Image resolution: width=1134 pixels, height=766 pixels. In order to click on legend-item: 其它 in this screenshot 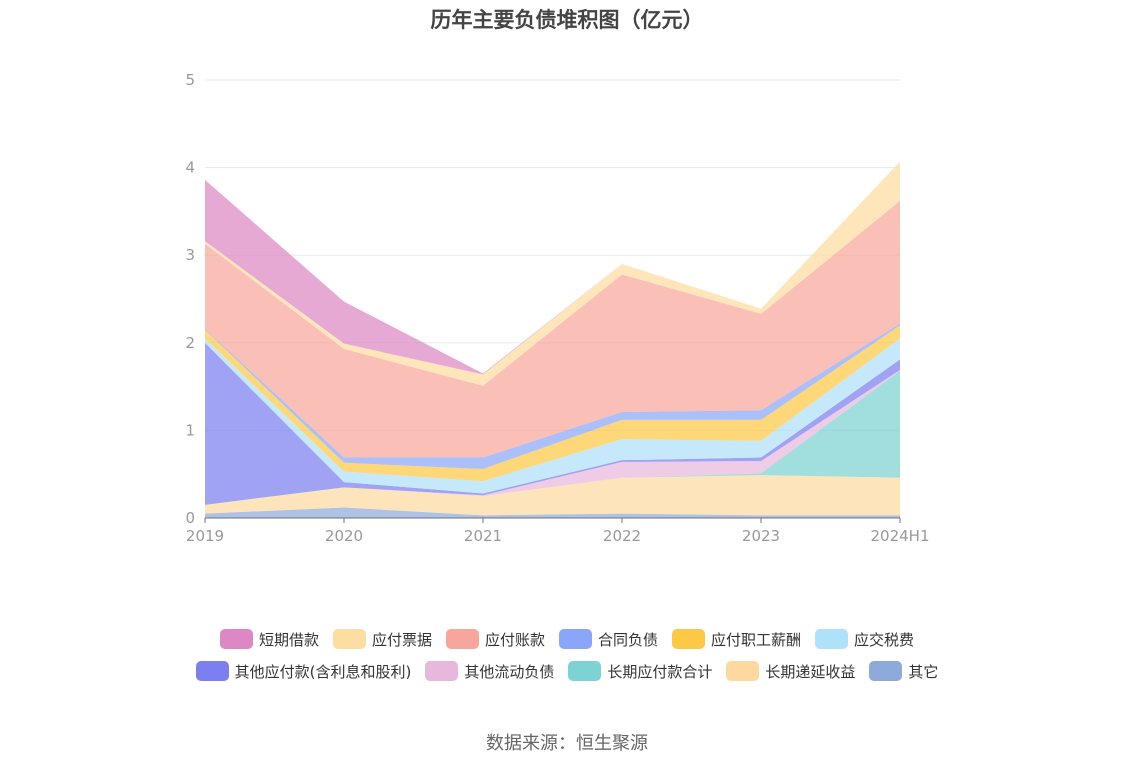, I will do `click(903, 671)`.